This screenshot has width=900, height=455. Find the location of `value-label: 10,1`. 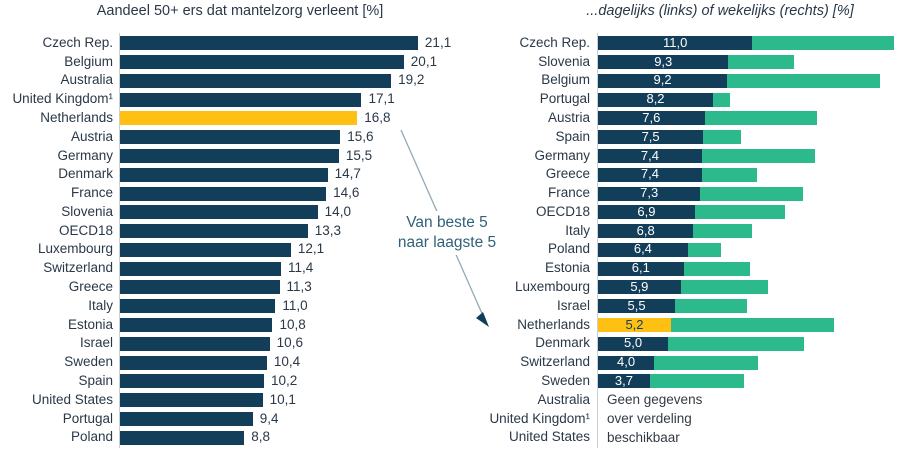

value-label: 10,1 is located at coordinates (282, 399).